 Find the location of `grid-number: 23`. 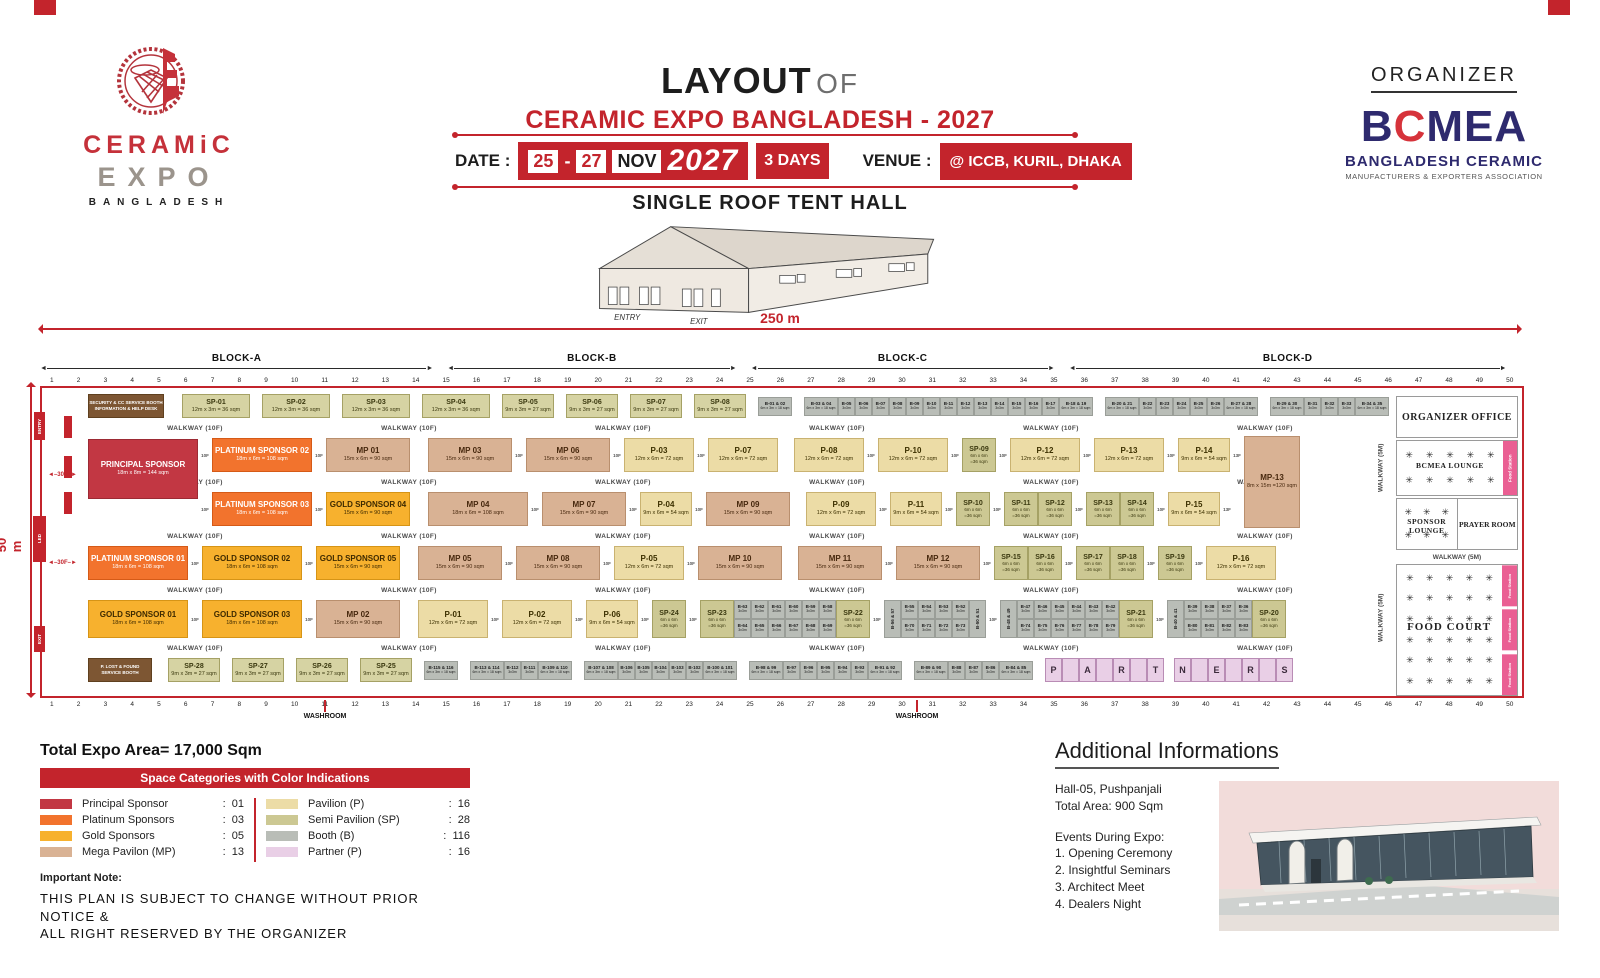

grid-number: 23 is located at coordinates (689, 380).